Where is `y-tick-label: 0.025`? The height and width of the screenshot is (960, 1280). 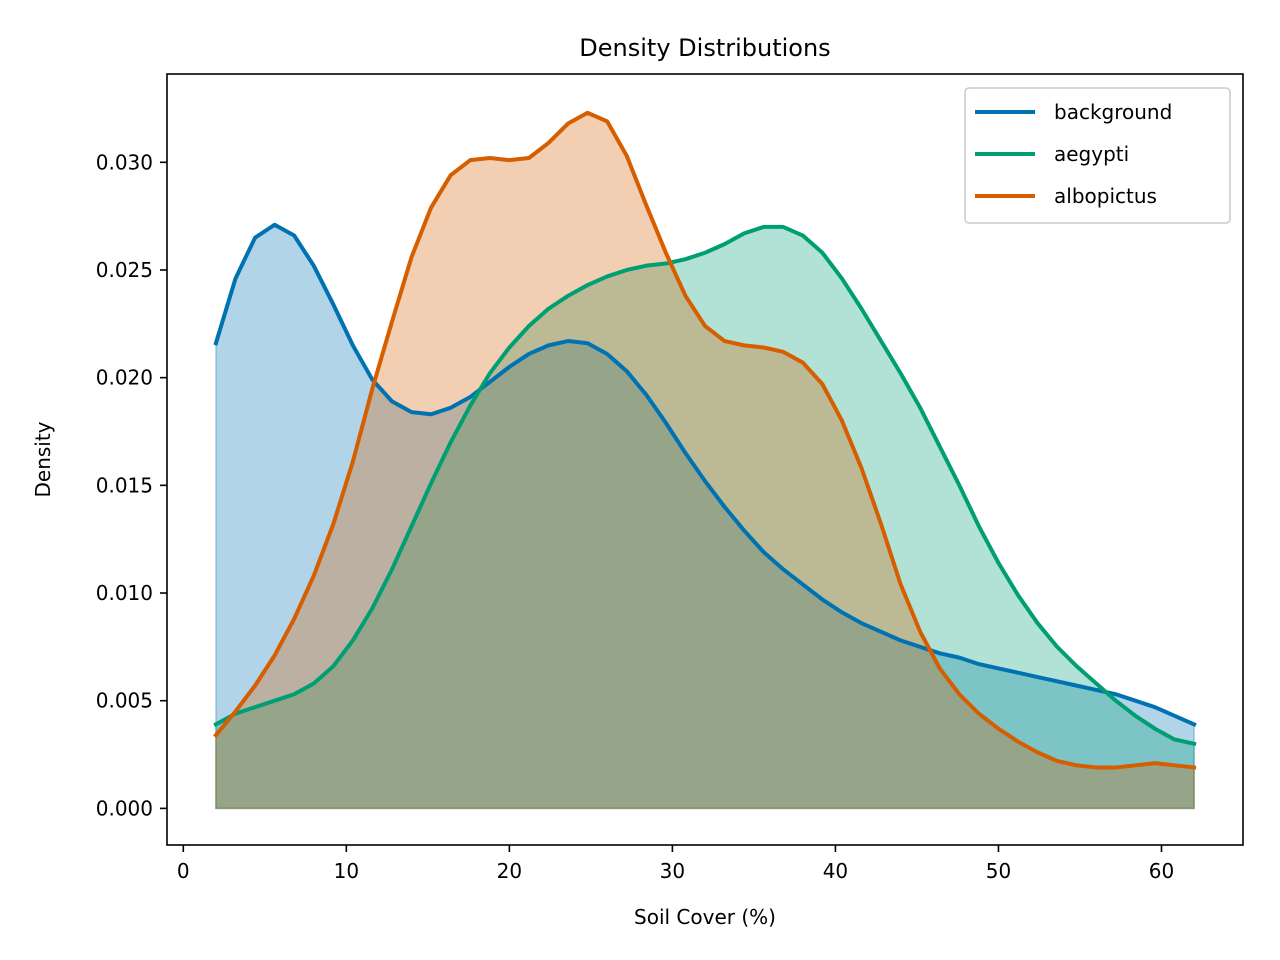
y-tick-label: 0.025 is located at coordinates (124, 270).